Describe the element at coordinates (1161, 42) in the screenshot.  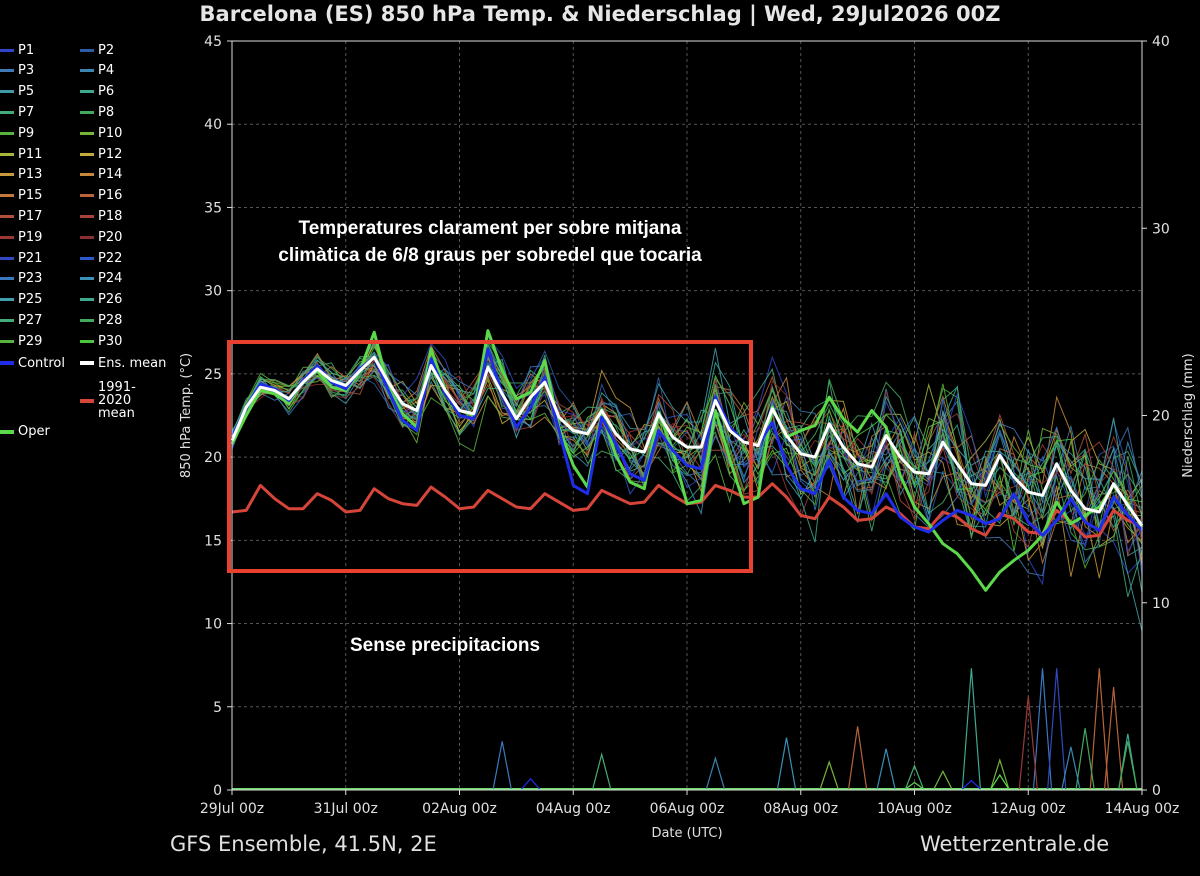
I see `y2-tick-label: 40` at that location.